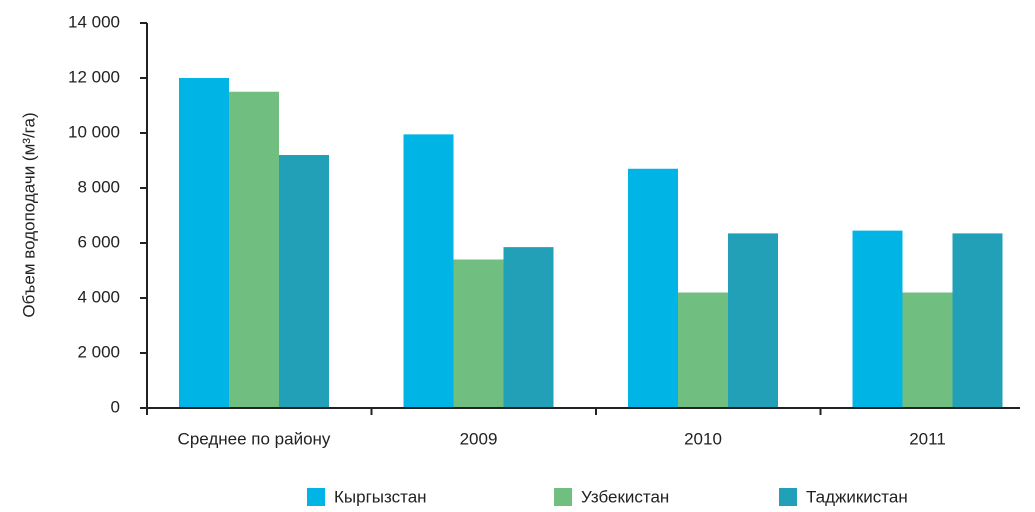 This screenshot has width=1035, height=512. What do you see at coordinates (703, 438) in the screenshot?
I see `x-tick-label: 2010` at bounding box center [703, 438].